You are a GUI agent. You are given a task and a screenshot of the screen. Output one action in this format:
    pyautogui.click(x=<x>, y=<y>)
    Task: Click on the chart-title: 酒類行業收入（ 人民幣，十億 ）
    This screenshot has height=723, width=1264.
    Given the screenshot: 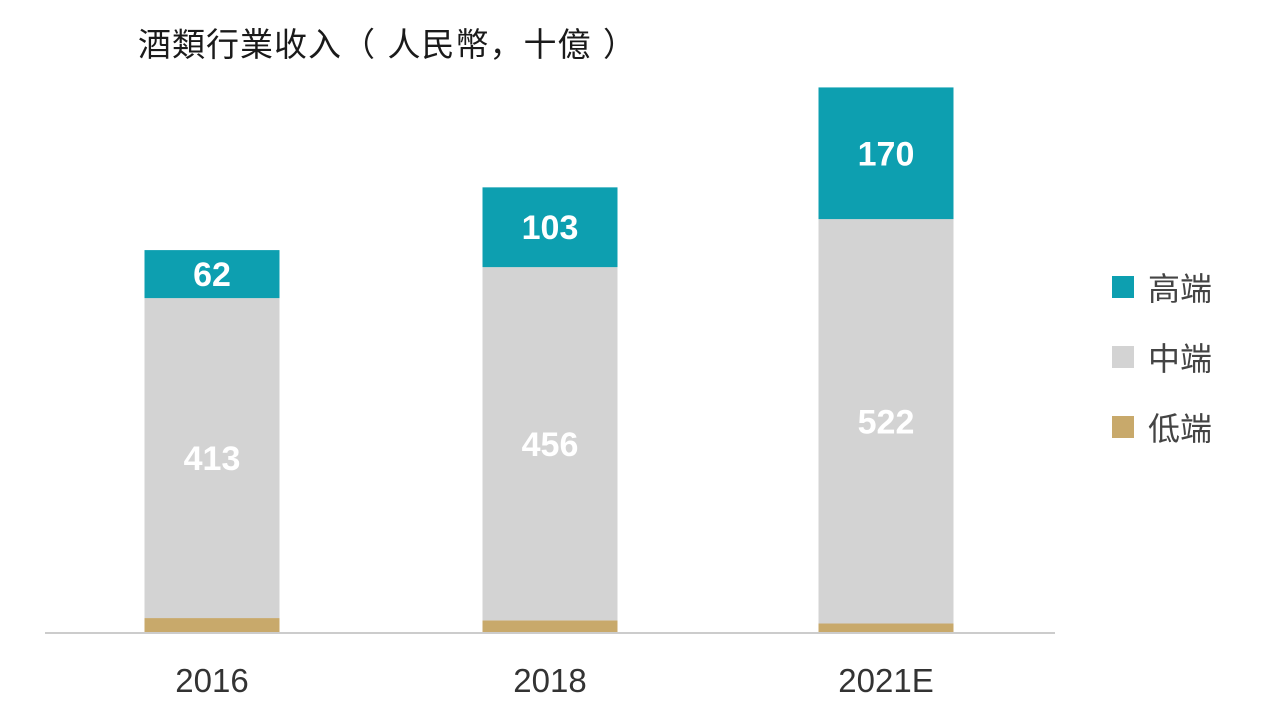 What is the action you would take?
    pyautogui.click(x=387, y=44)
    